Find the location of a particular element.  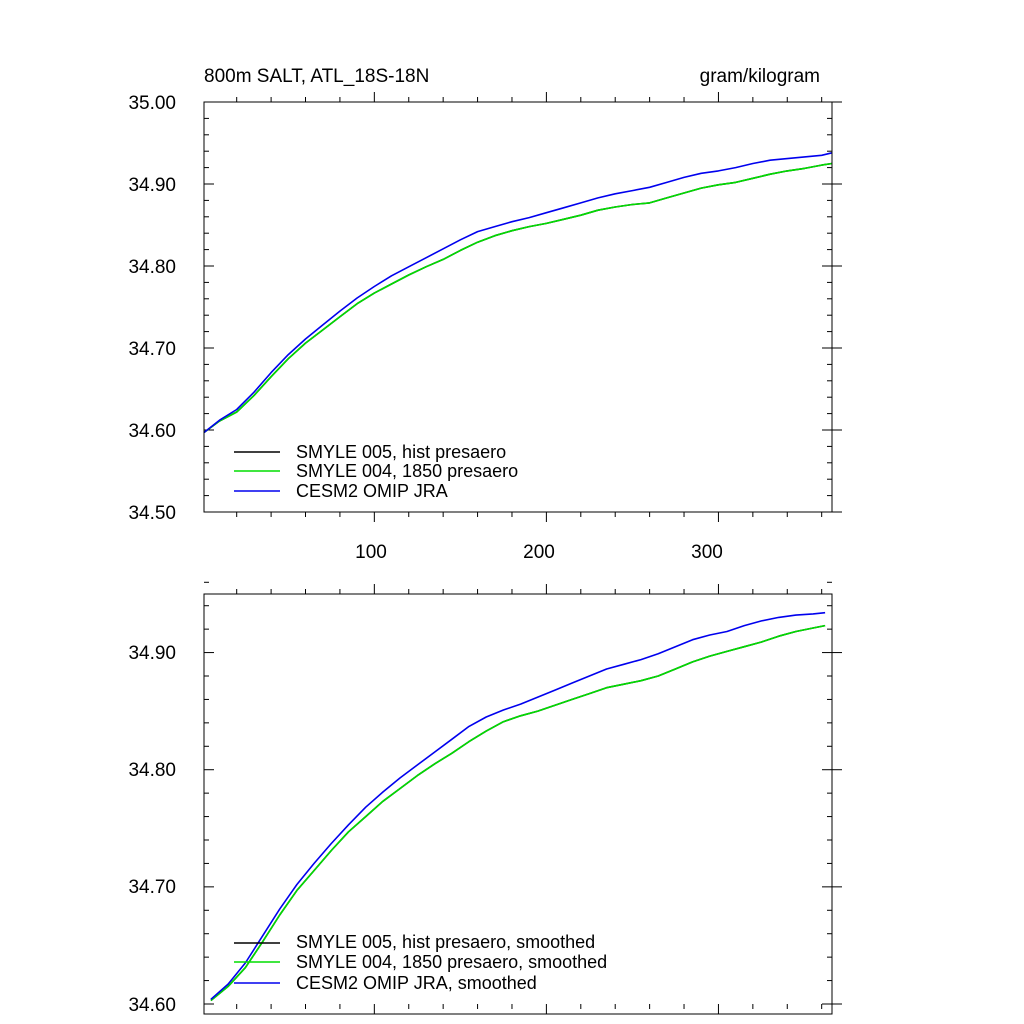

y-tick-label: 34.50 is located at coordinates (152, 513).